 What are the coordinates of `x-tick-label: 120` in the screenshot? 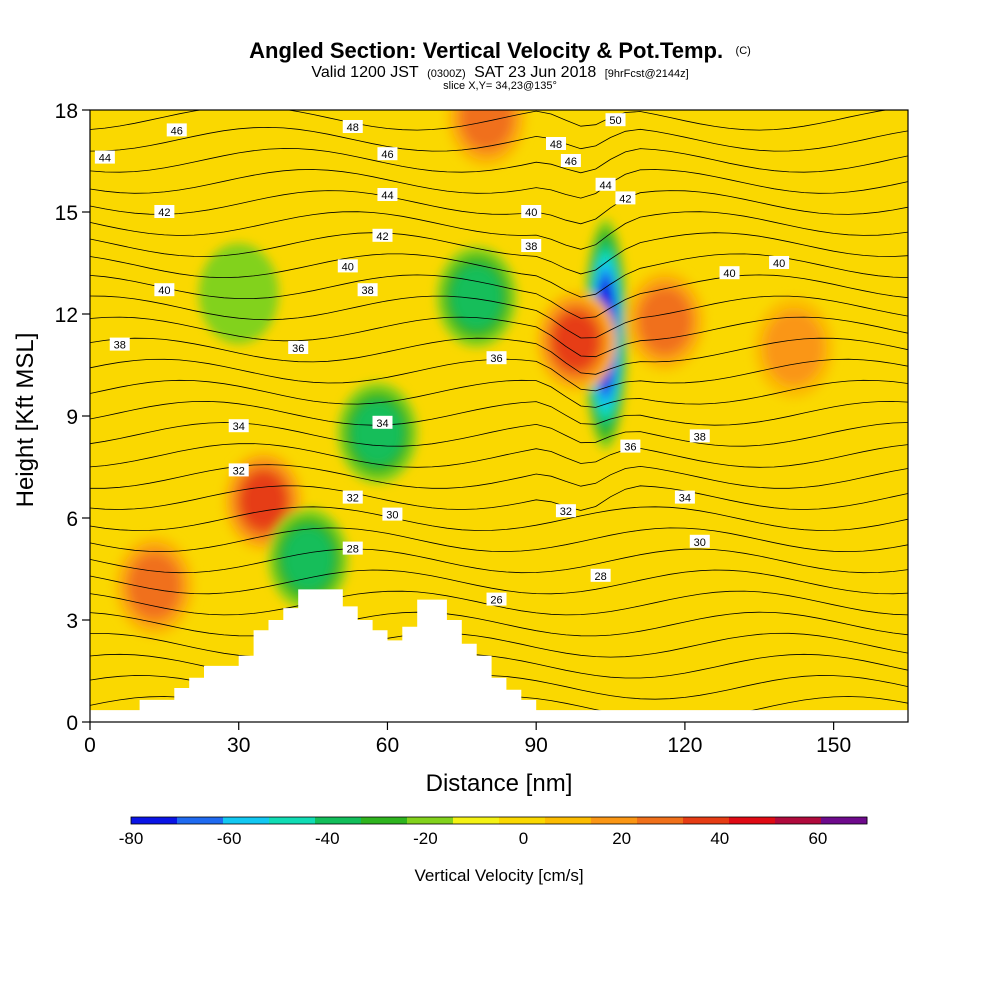 It's located at (684, 745).